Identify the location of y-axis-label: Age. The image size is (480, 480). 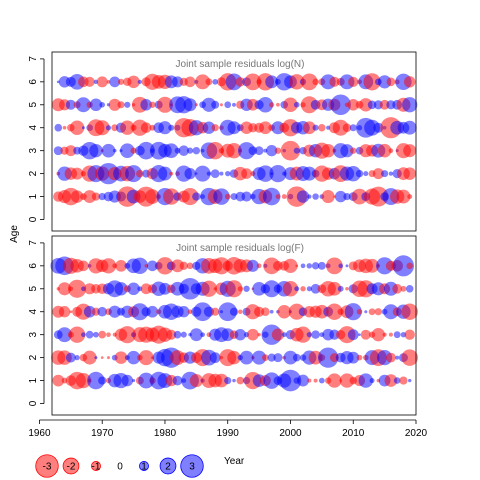
(14, 234).